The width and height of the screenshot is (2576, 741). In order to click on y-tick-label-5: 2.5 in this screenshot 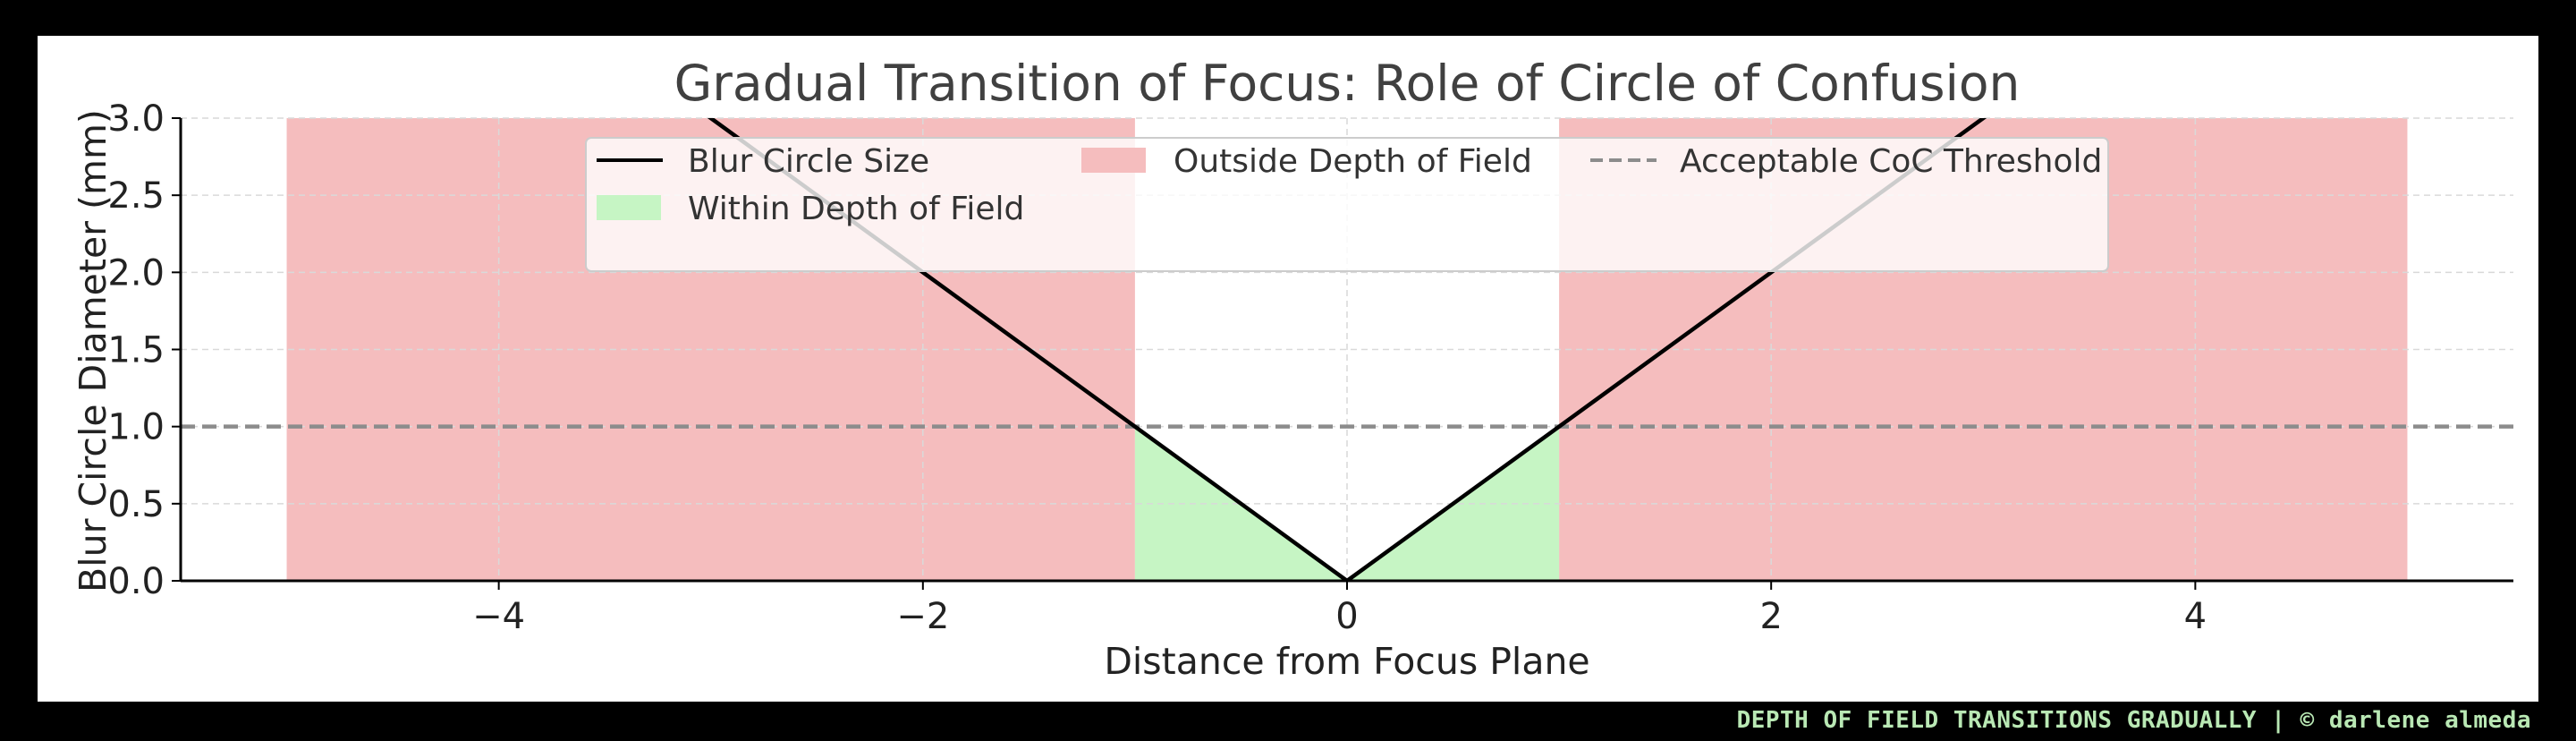, I will do `click(136, 196)`.